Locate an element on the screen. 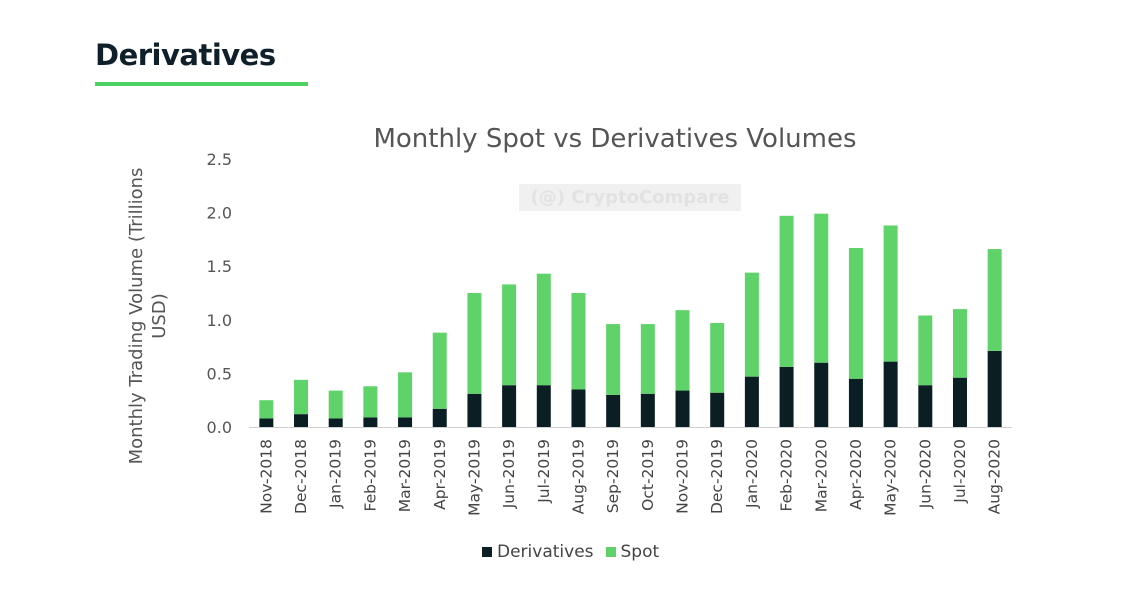  bar-spot-jul-2019 is located at coordinates (543, 329).